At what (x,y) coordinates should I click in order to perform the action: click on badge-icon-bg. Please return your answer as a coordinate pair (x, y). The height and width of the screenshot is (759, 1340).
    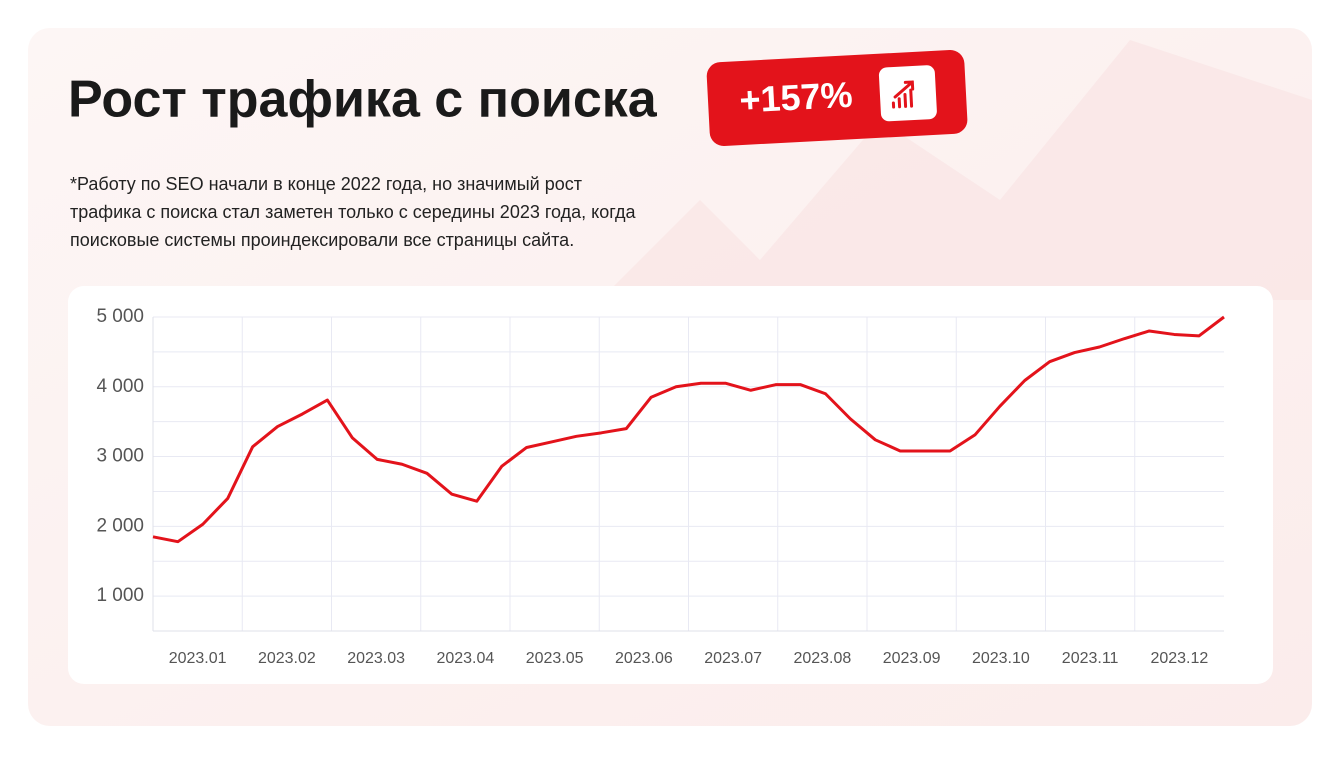
    Looking at the image, I should click on (907, 93).